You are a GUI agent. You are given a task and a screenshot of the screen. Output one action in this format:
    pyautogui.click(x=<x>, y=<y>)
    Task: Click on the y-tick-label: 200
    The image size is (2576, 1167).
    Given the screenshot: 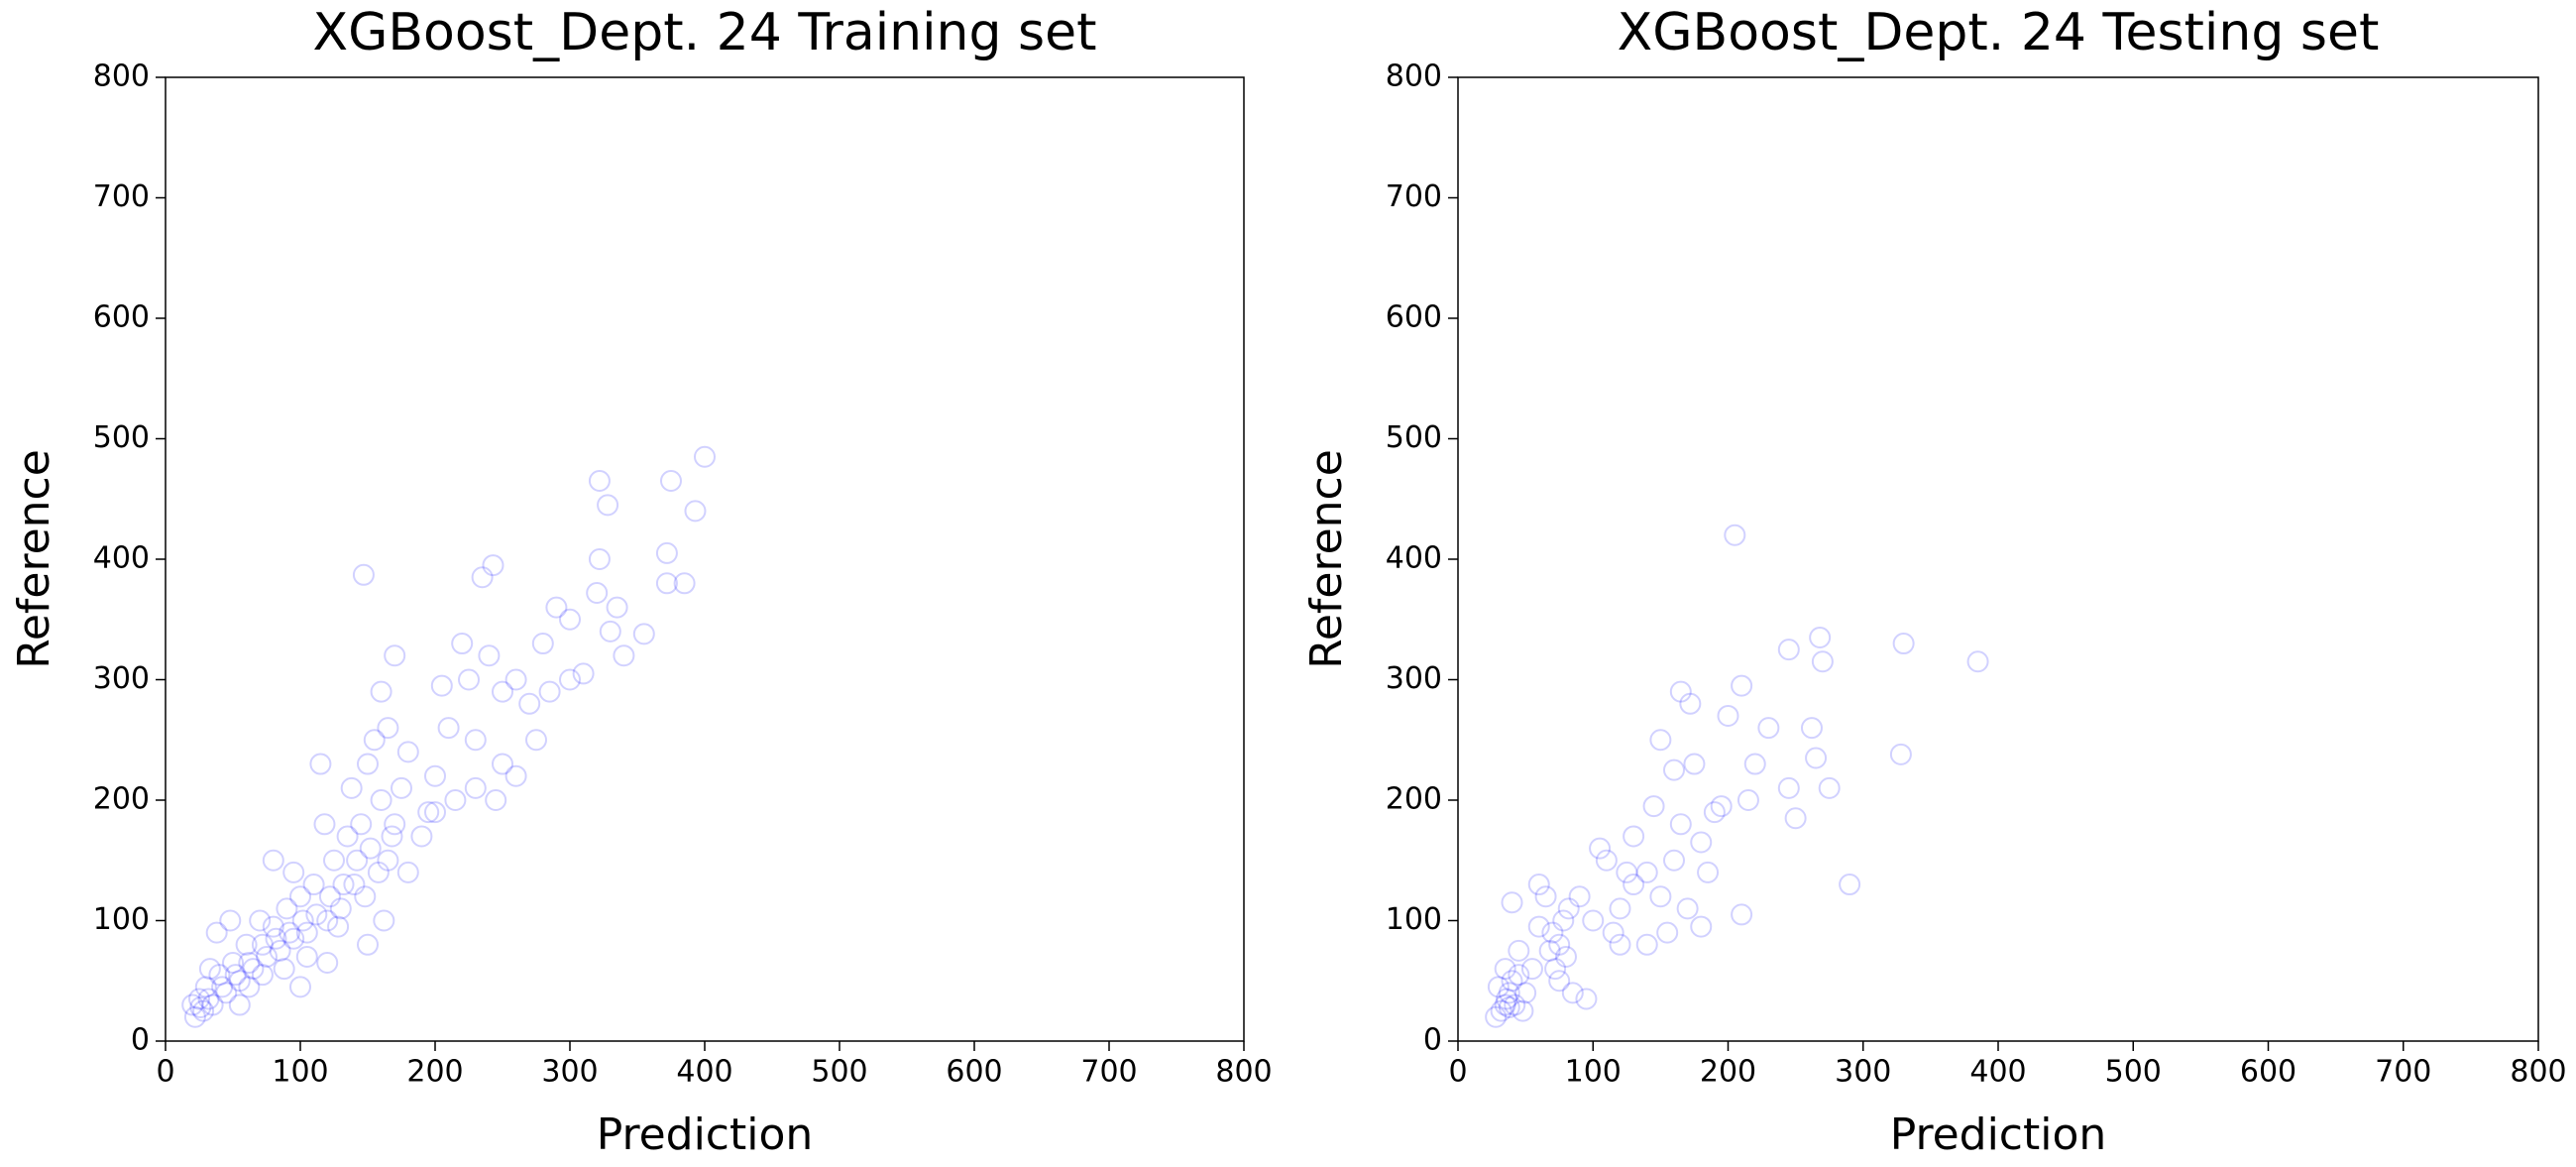 What is the action you would take?
    pyautogui.click(x=1414, y=799)
    